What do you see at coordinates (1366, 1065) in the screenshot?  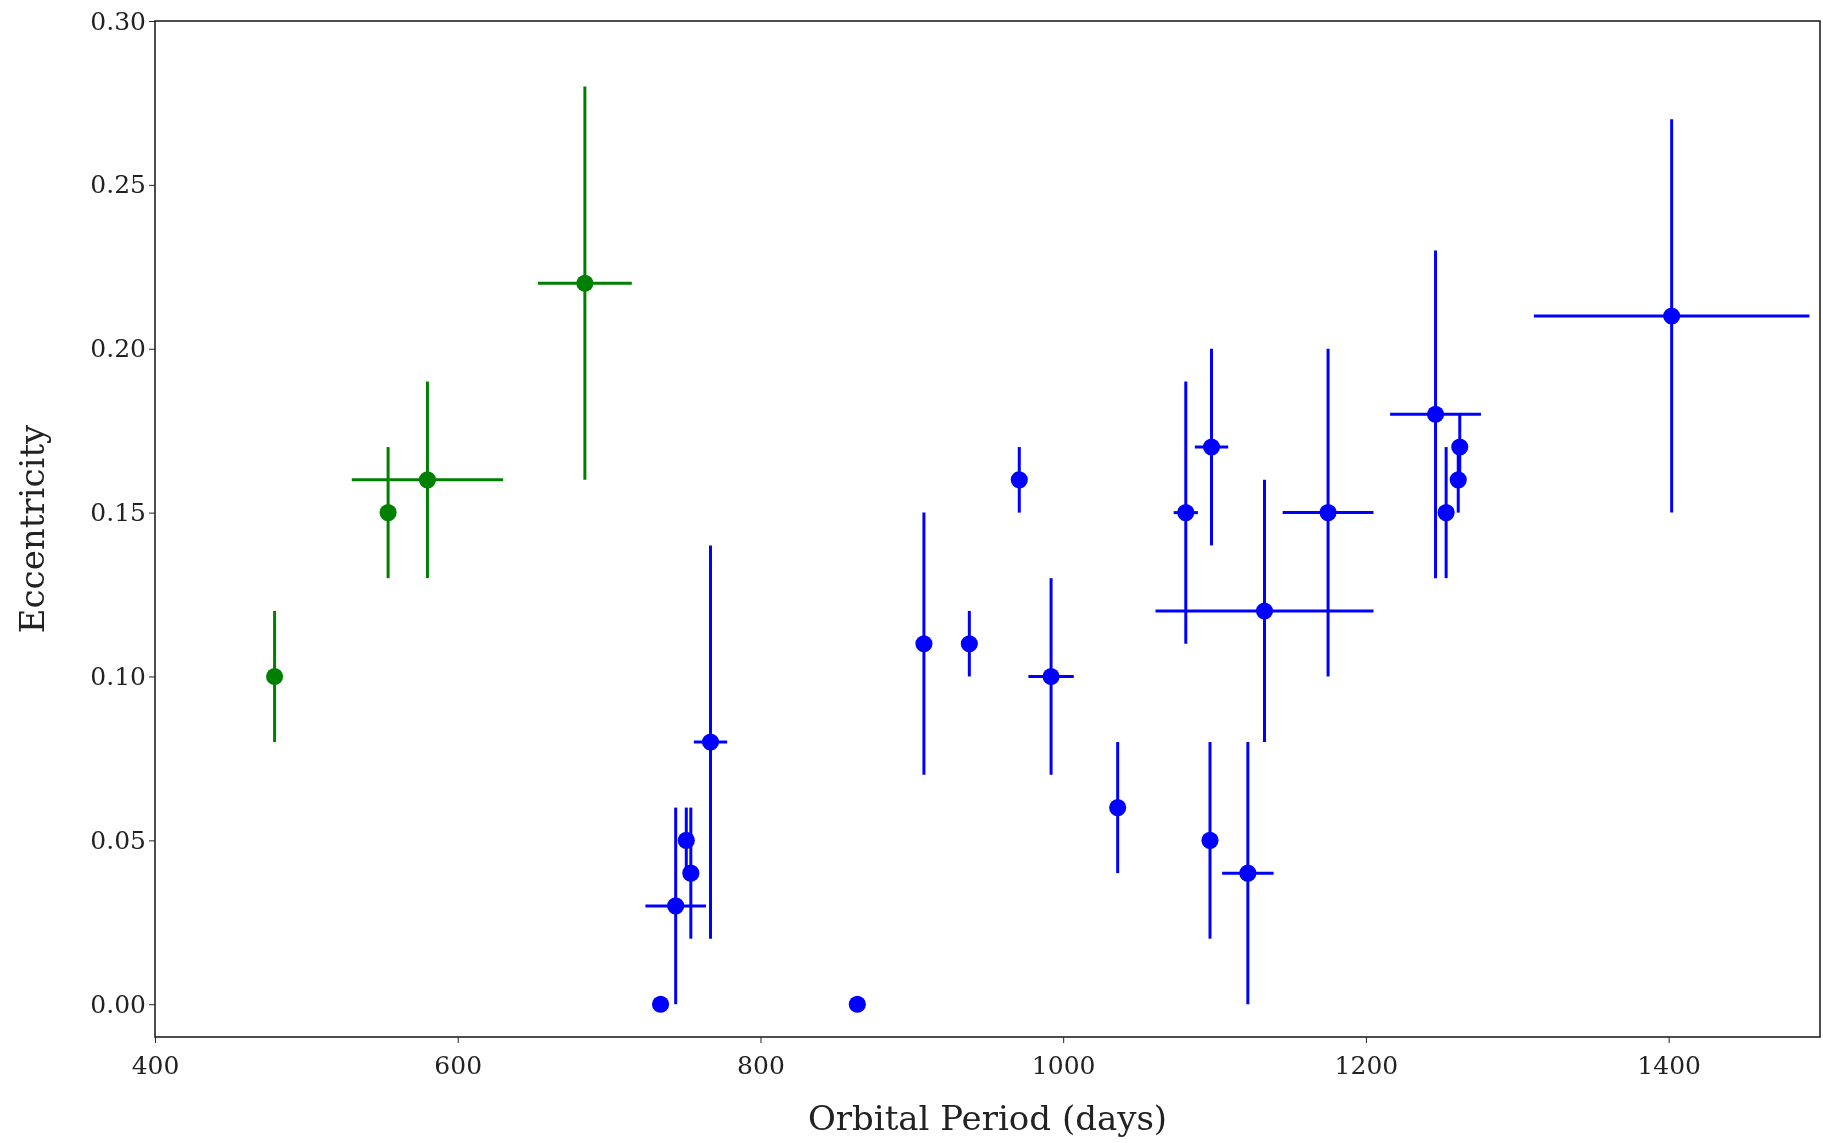 I see `x-tick-label: 1200` at bounding box center [1366, 1065].